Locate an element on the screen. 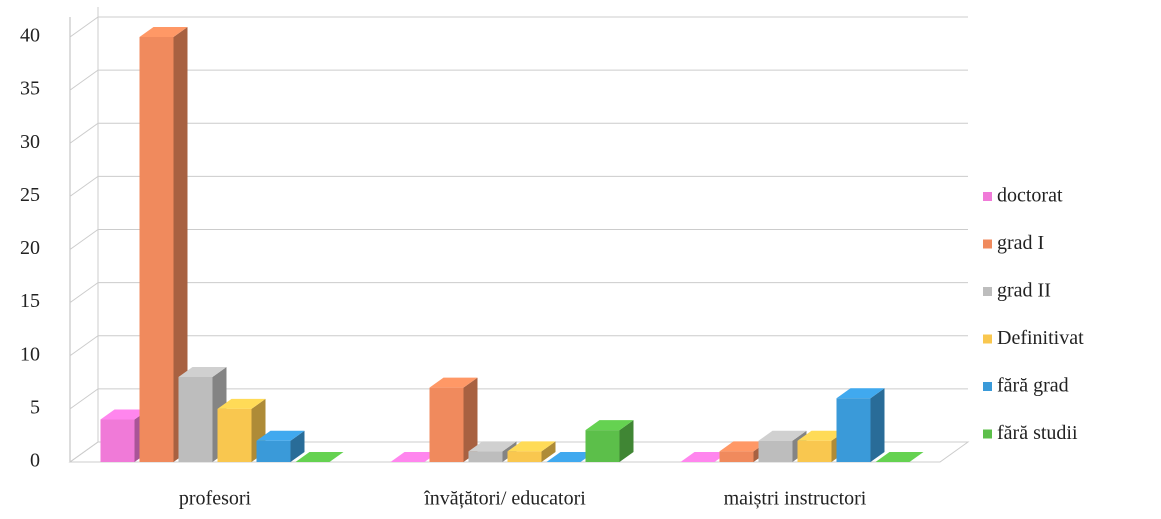 The height and width of the screenshot is (519, 1161). x-tick-label: învățători/ educatori is located at coordinates (504, 499).